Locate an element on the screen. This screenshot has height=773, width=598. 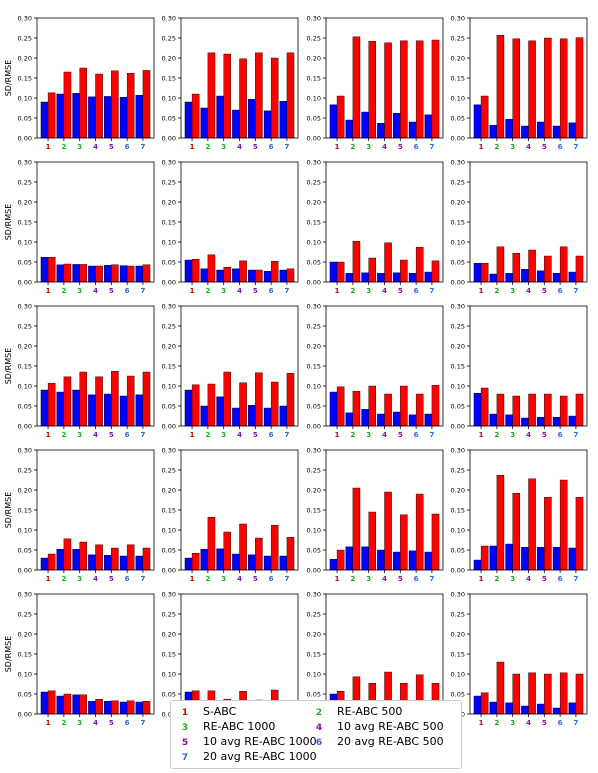
legend-num: 4 is located at coordinates (319, 728).